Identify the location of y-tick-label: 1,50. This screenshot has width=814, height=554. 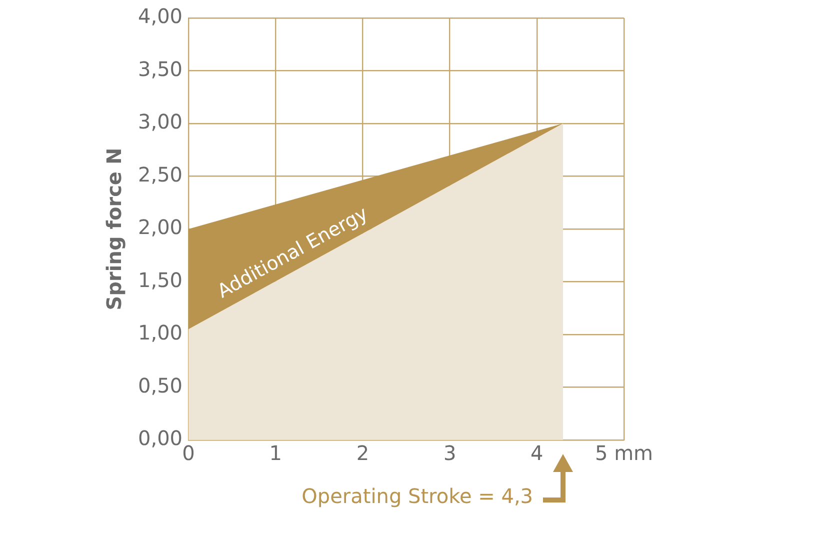
(160, 280).